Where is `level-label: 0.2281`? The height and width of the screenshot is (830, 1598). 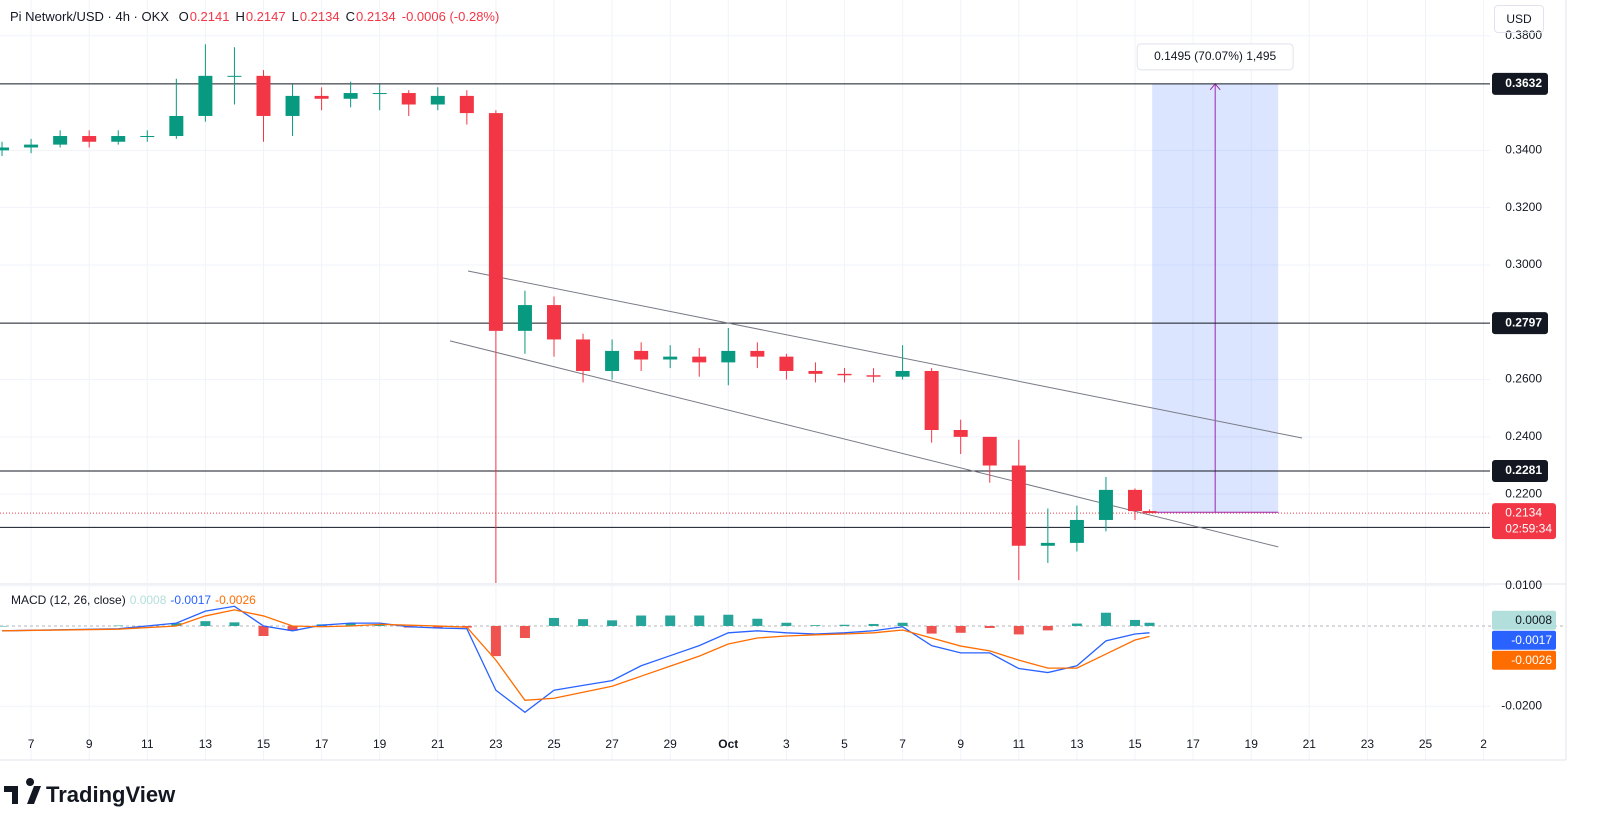 level-label: 0.2281 is located at coordinates (1523, 470).